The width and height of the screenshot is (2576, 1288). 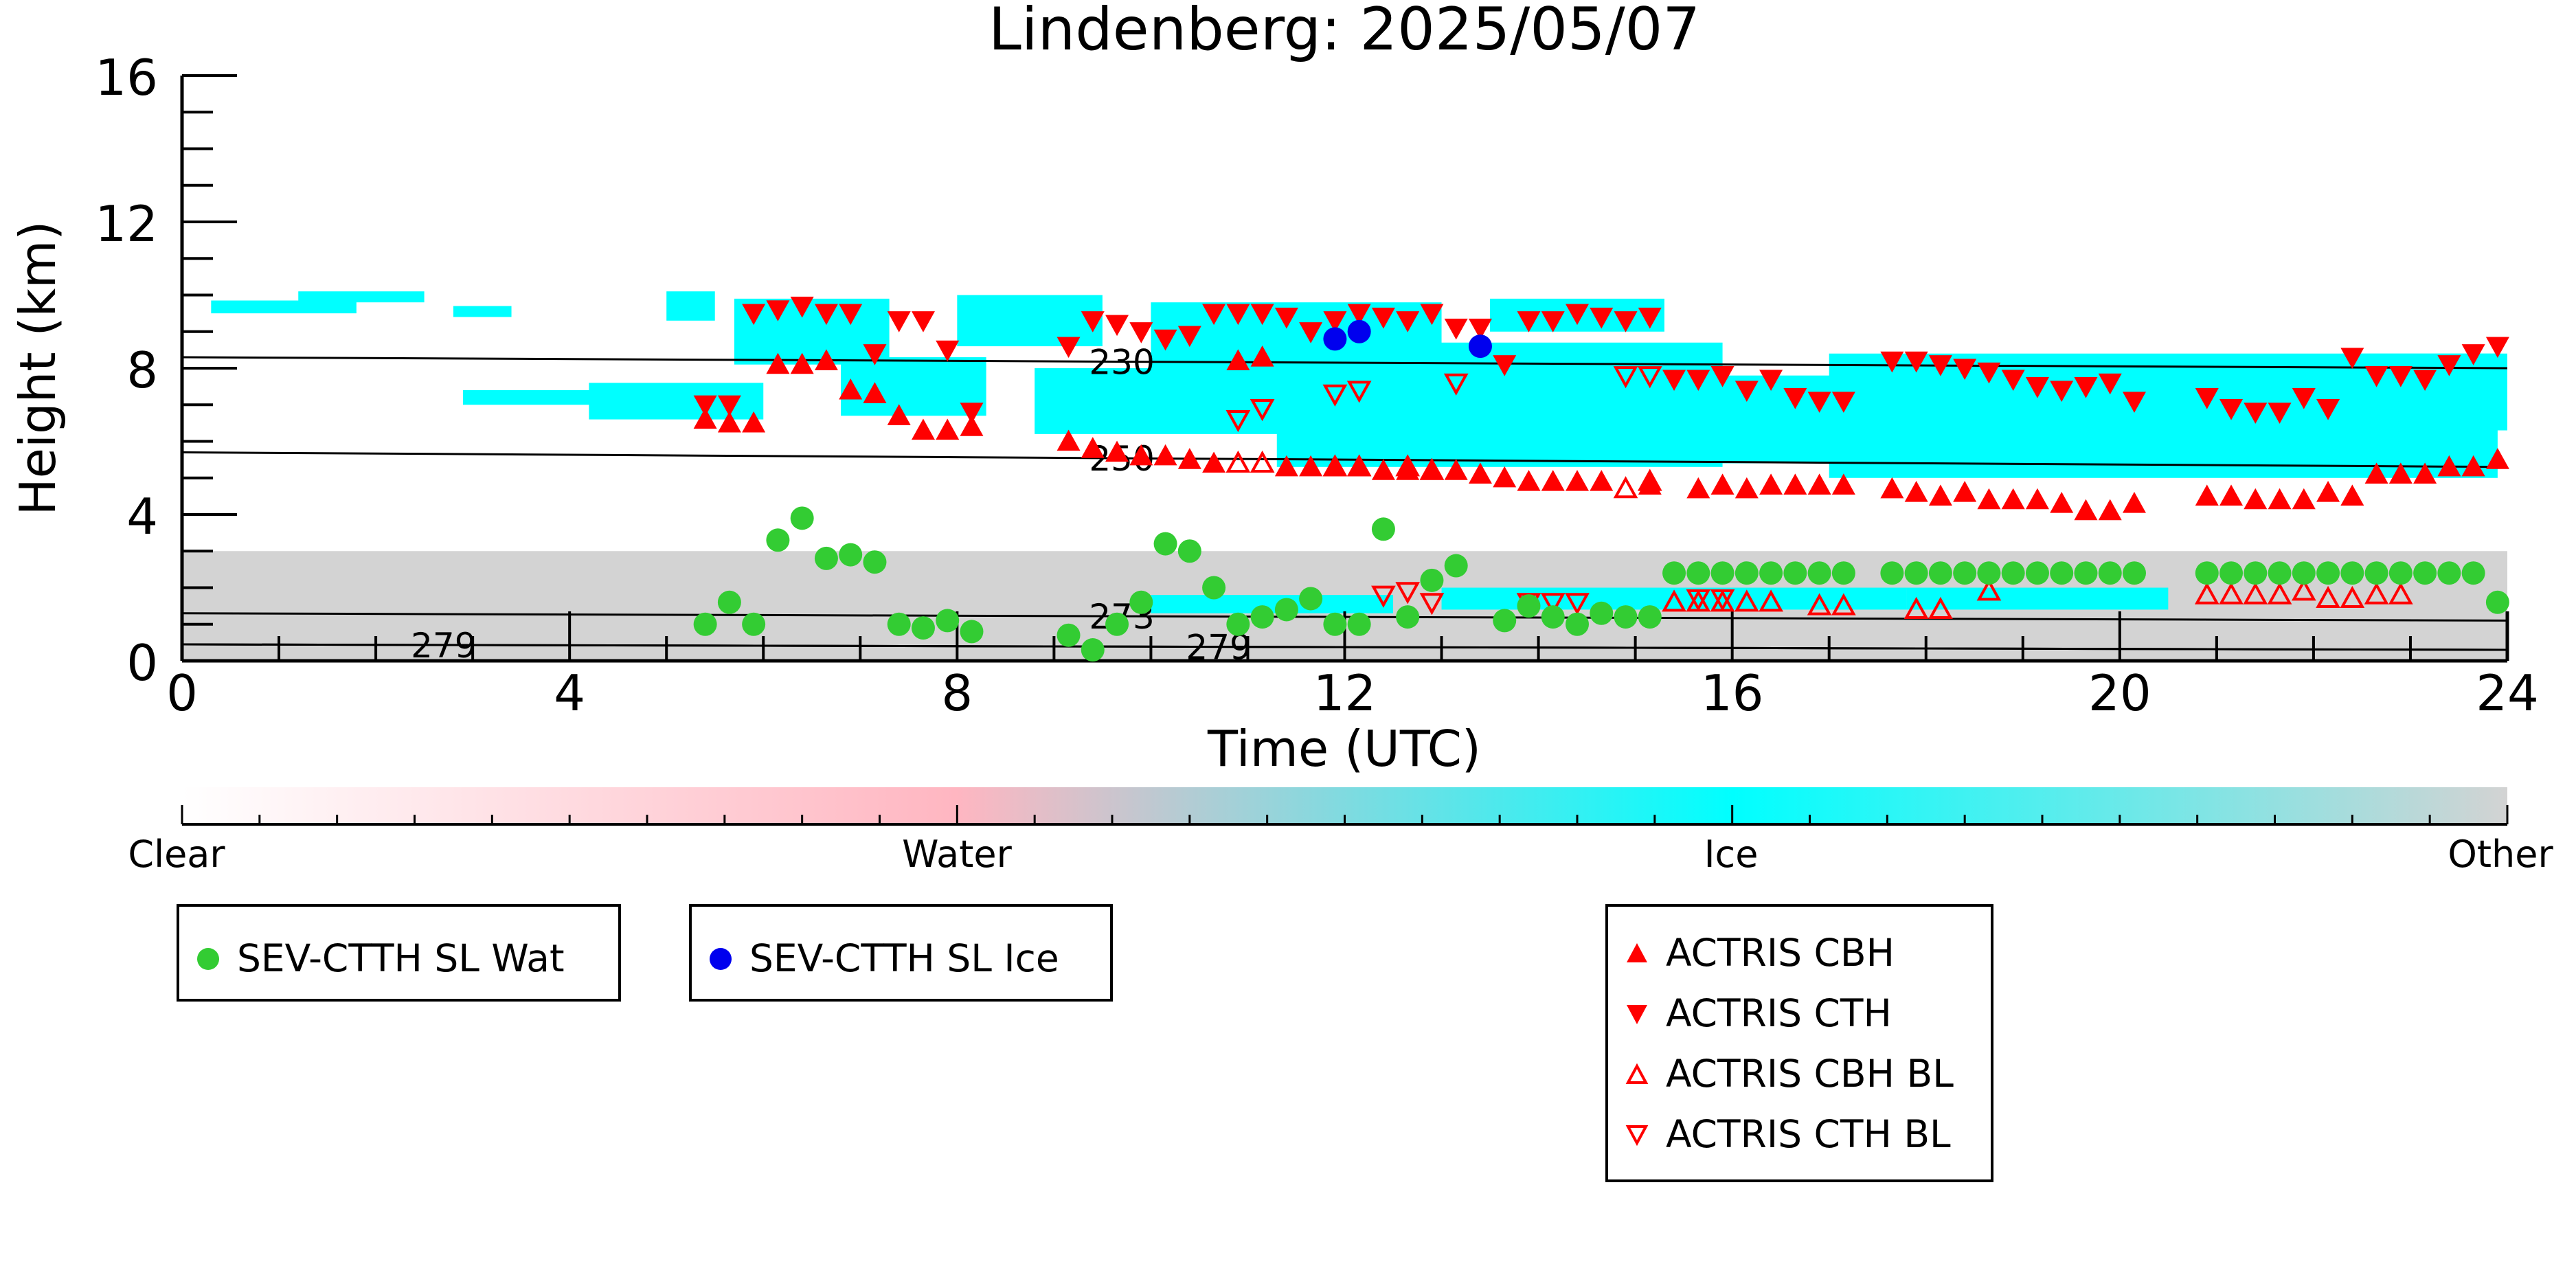 What do you see at coordinates (142, 370) in the screenshot?
I see `y-tick-label: 8` at bounding box center [142, 370].